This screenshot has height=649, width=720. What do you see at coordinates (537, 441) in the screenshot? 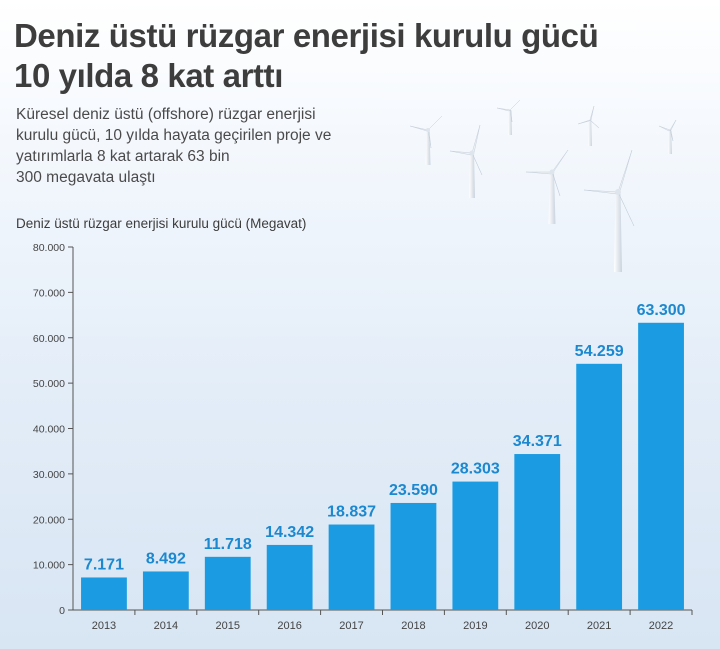
I see `data-label: 34.371` at bounding box center [537, 441].